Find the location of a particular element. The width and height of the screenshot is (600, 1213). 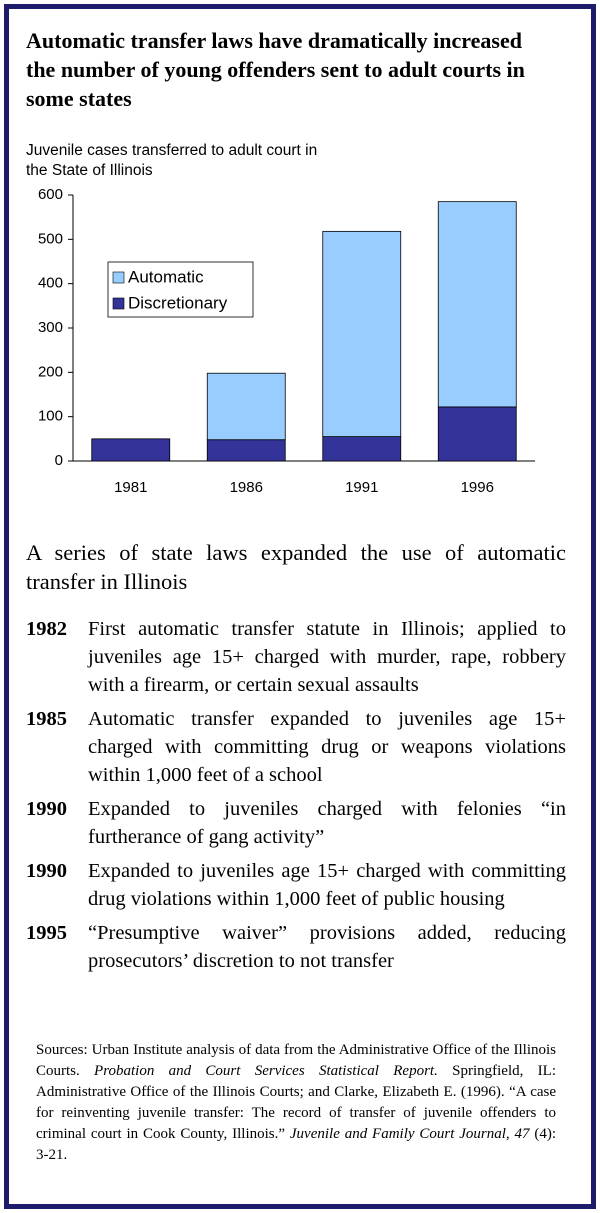

y-tick-label: 500 is located at coordinates (50, 238).